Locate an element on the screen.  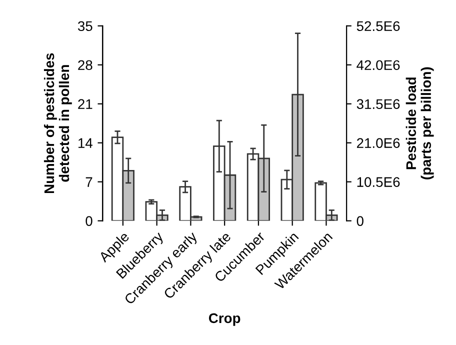
y2-tick-label: 52.5E6 is located at coordinates (378, 26).